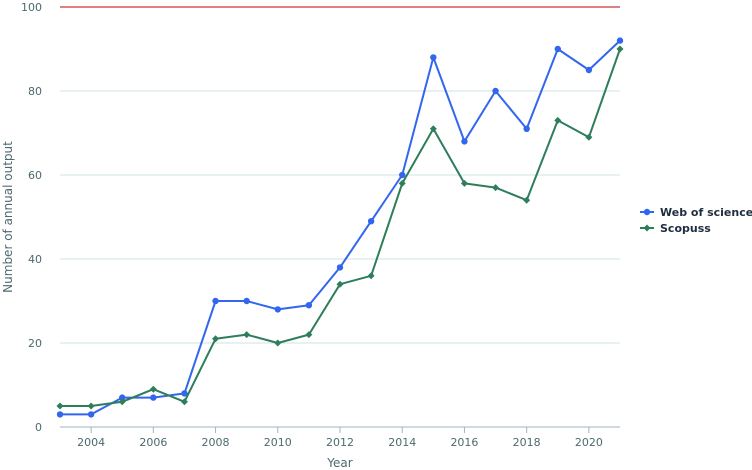  I want to click on legend: Web of science Scopuss, so click(696, 220).